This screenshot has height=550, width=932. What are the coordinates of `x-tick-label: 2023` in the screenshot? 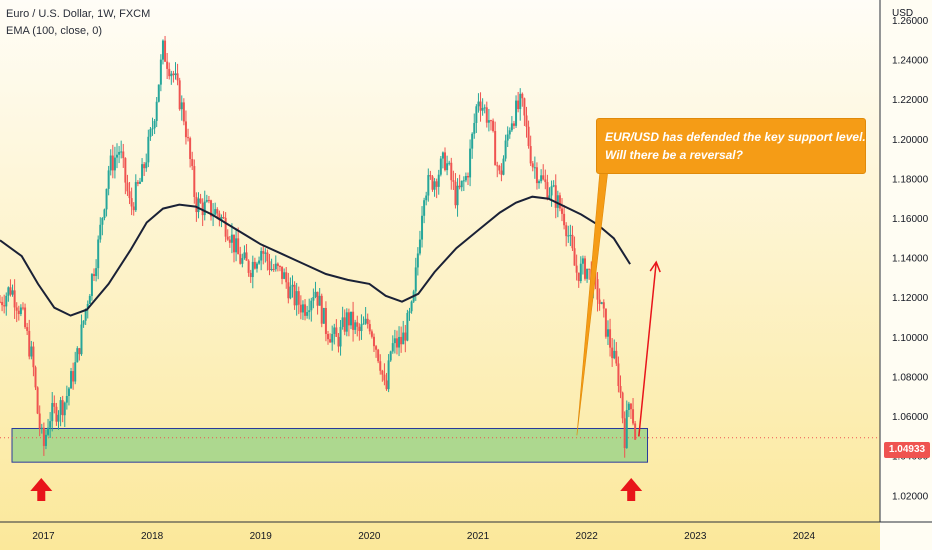 It's located at (695, 536).